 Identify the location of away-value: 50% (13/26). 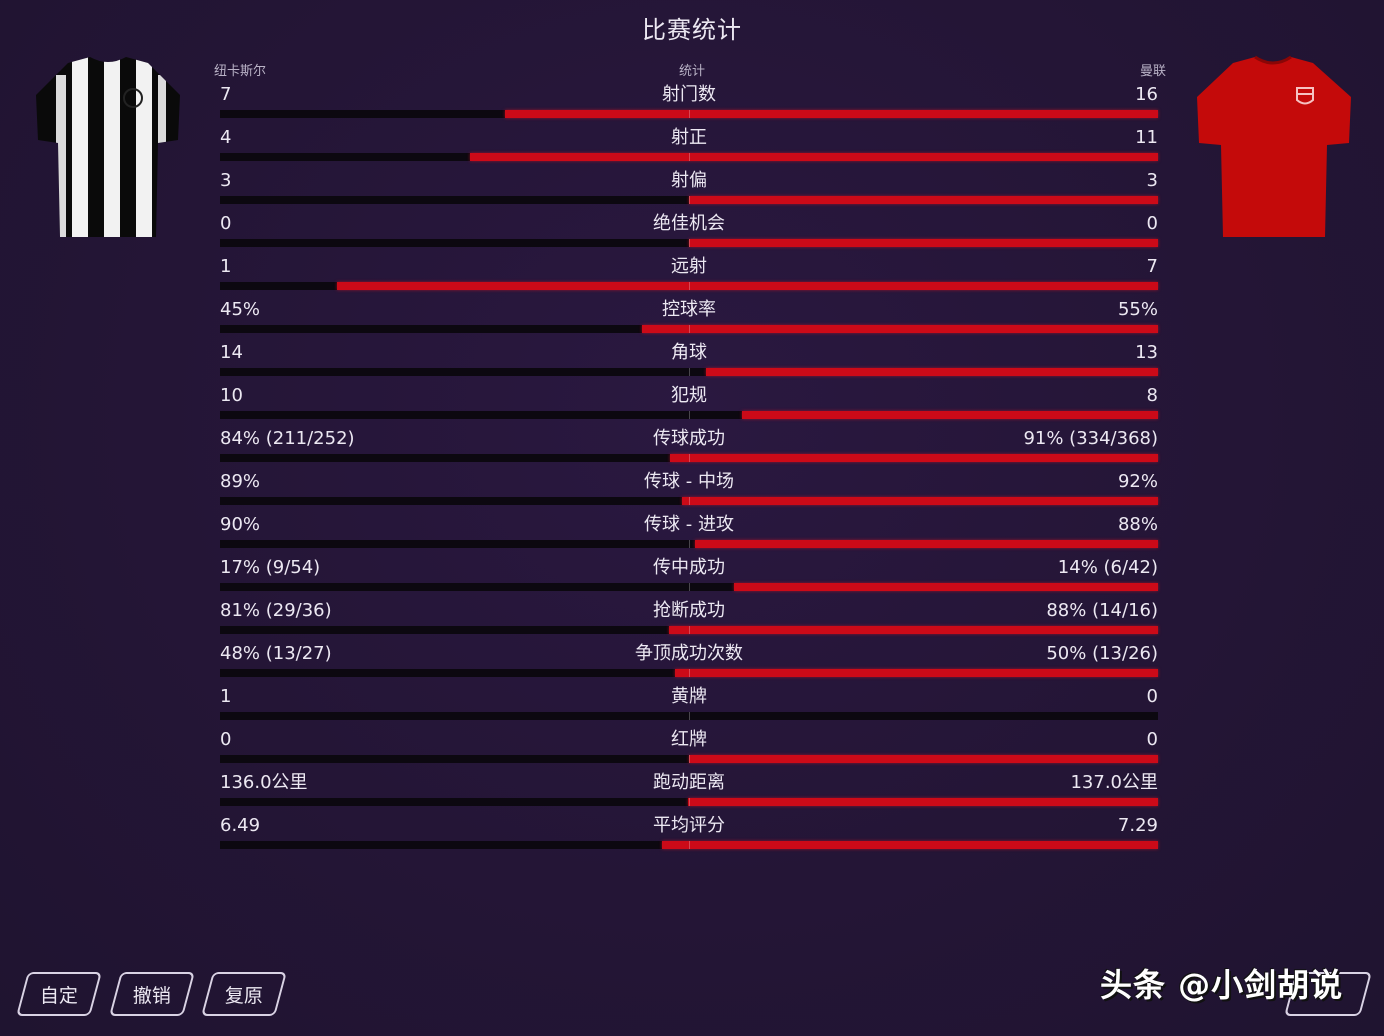
(1102, 653).